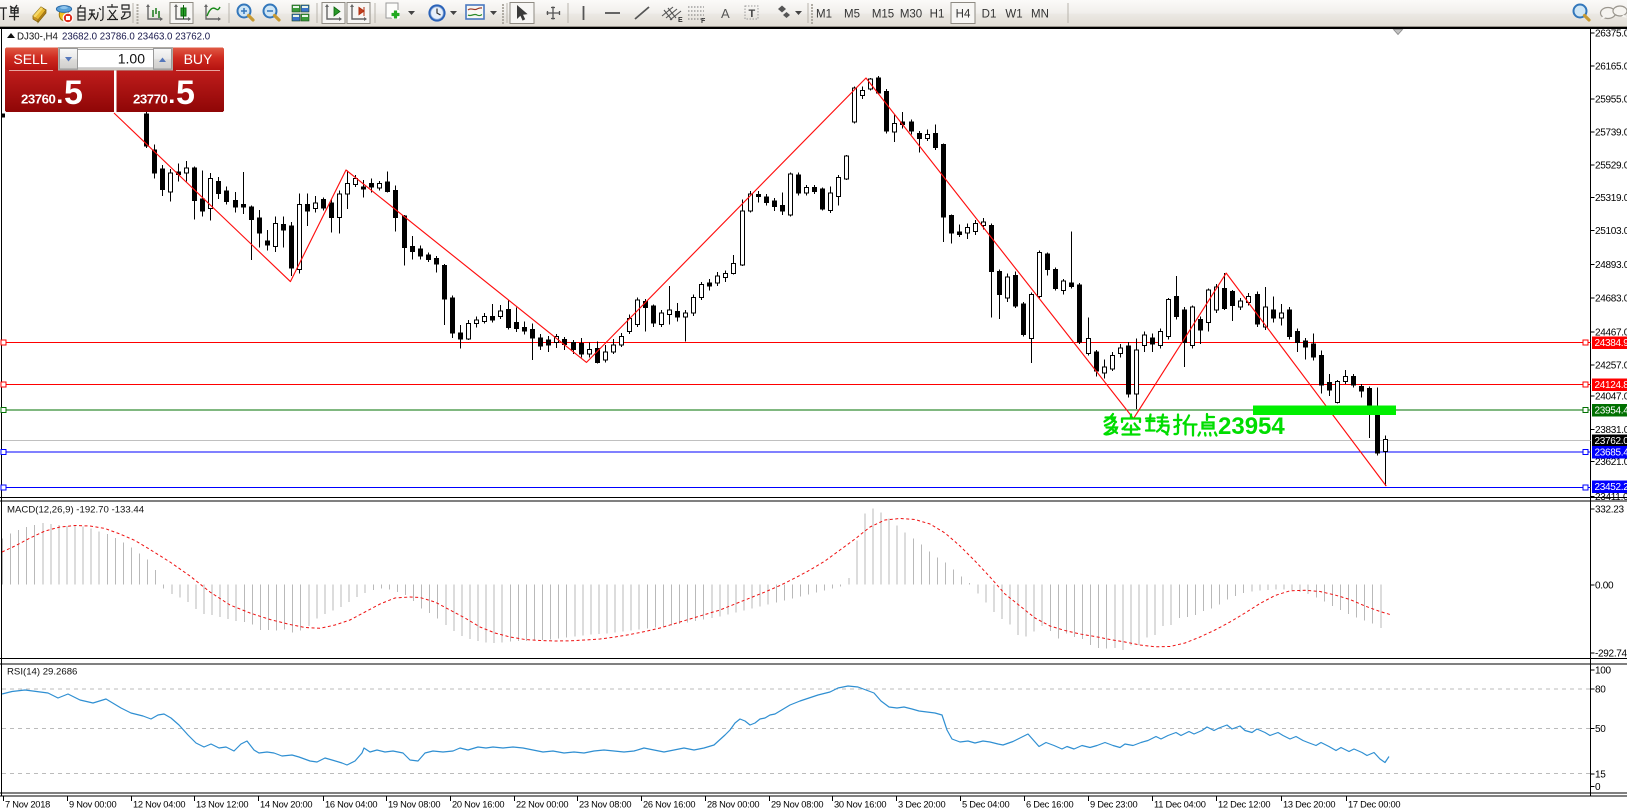  I want to click on svg-text: 25739.0, so click(1611, 133).